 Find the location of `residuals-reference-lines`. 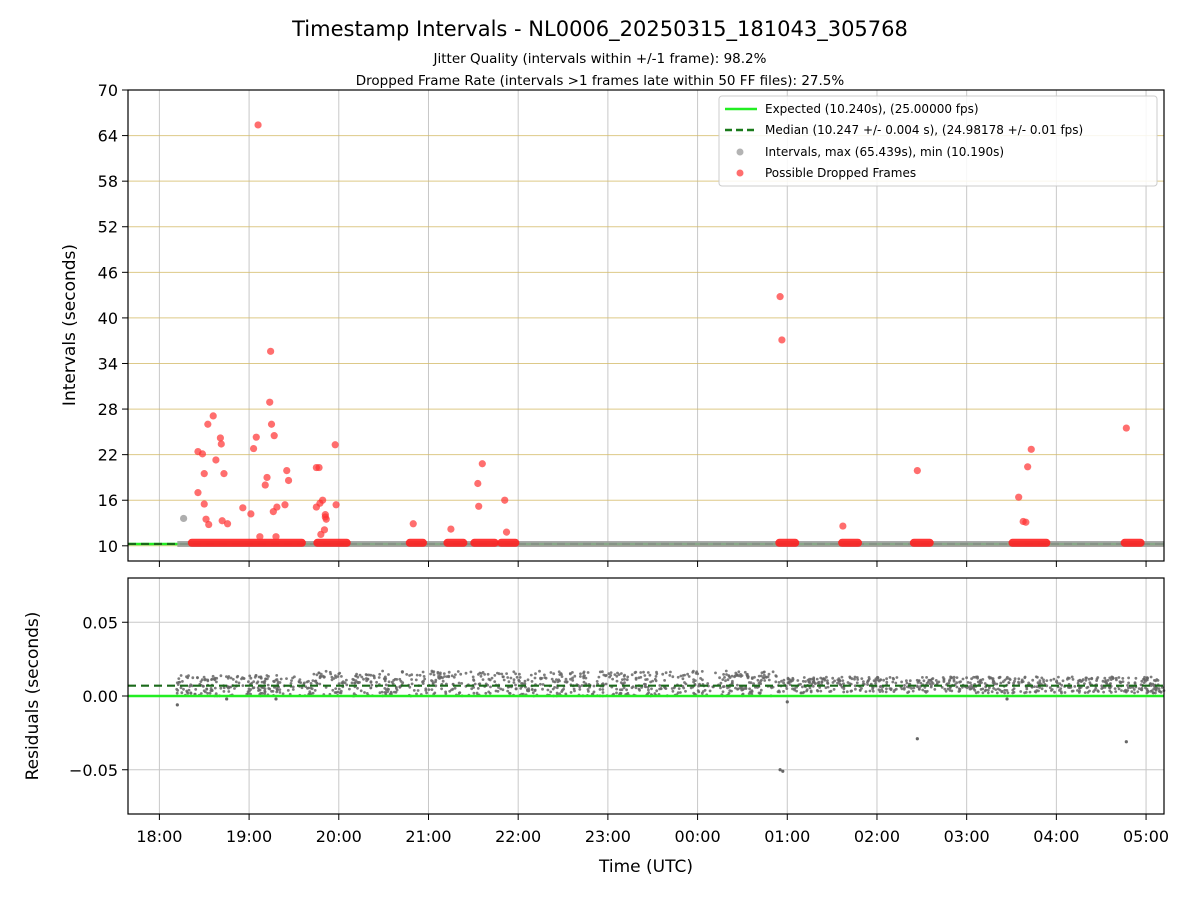

residuals-reference-lines is located at coordinates (646, 691).